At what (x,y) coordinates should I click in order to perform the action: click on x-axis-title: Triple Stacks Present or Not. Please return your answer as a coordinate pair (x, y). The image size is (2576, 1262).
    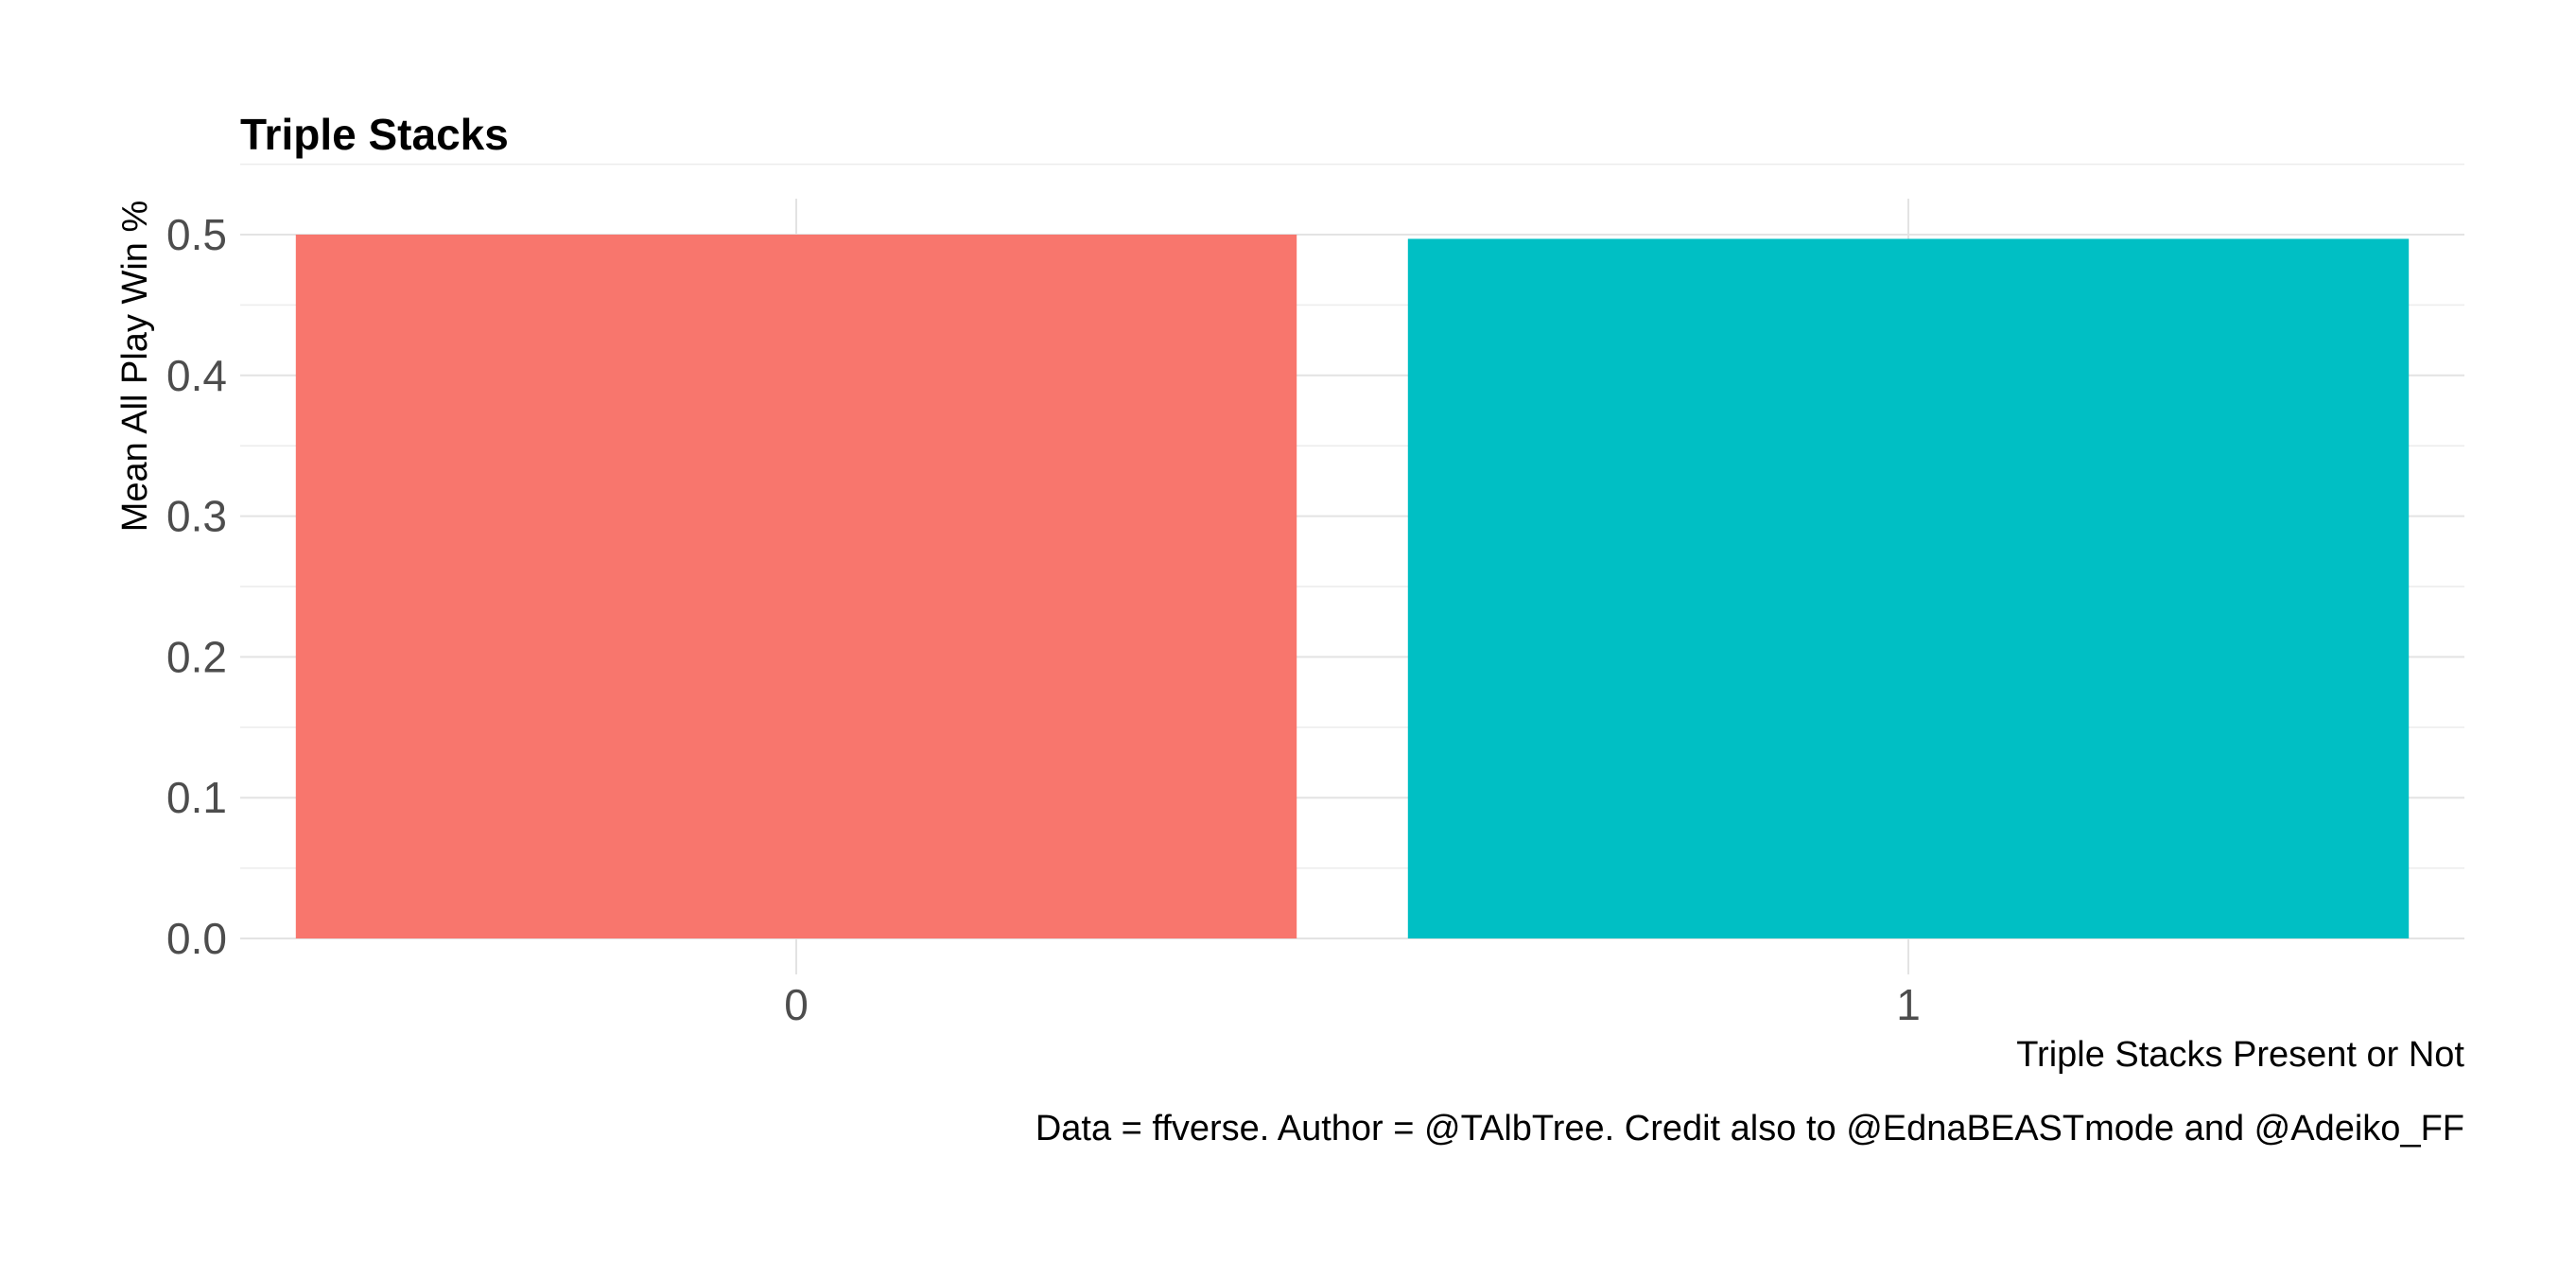
    Looking at the image, I should click on (2240, 1055).